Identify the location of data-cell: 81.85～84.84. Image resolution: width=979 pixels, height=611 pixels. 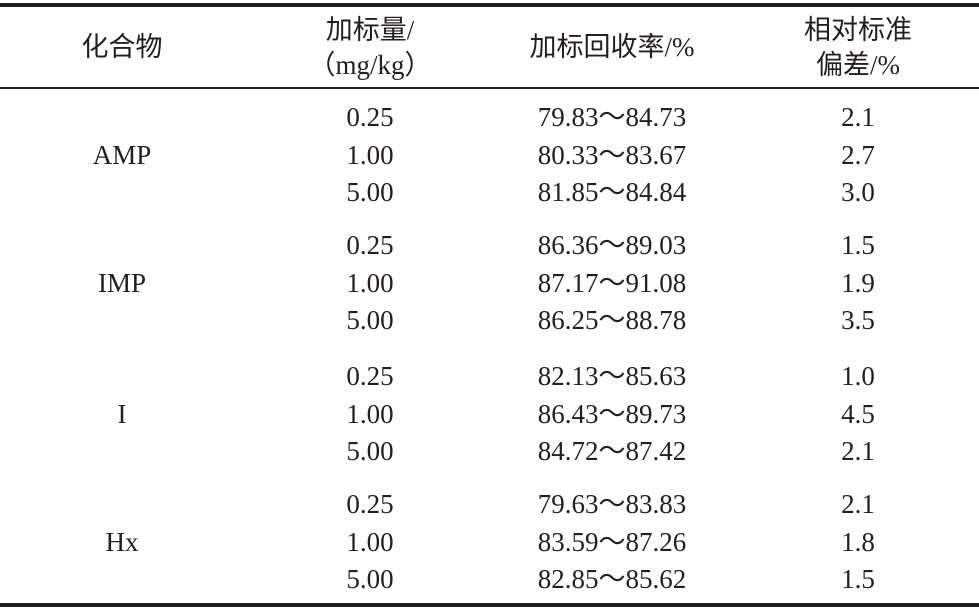
(612, 192).